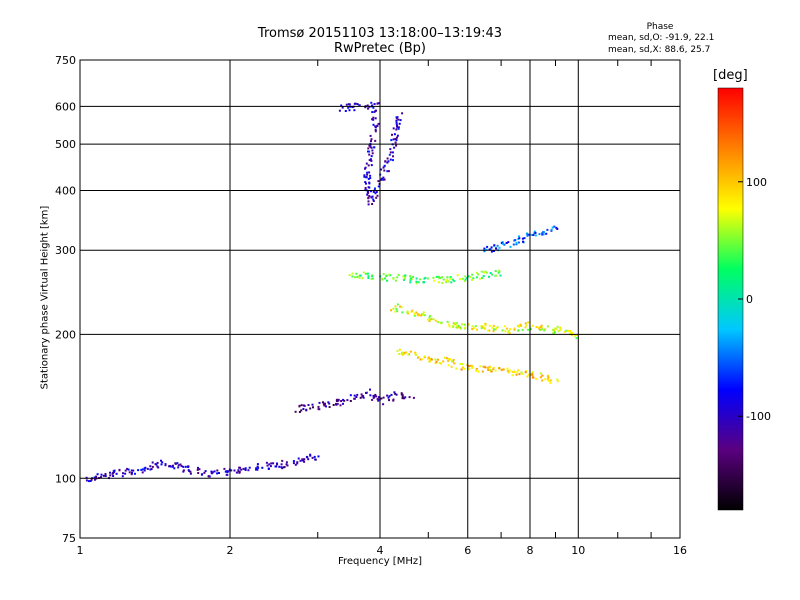 The width and height of the screenshot is (800, 600). Describe the element at coordinates (65, 334) in the screenshot. I see `y-tick-label: 200` at that location.